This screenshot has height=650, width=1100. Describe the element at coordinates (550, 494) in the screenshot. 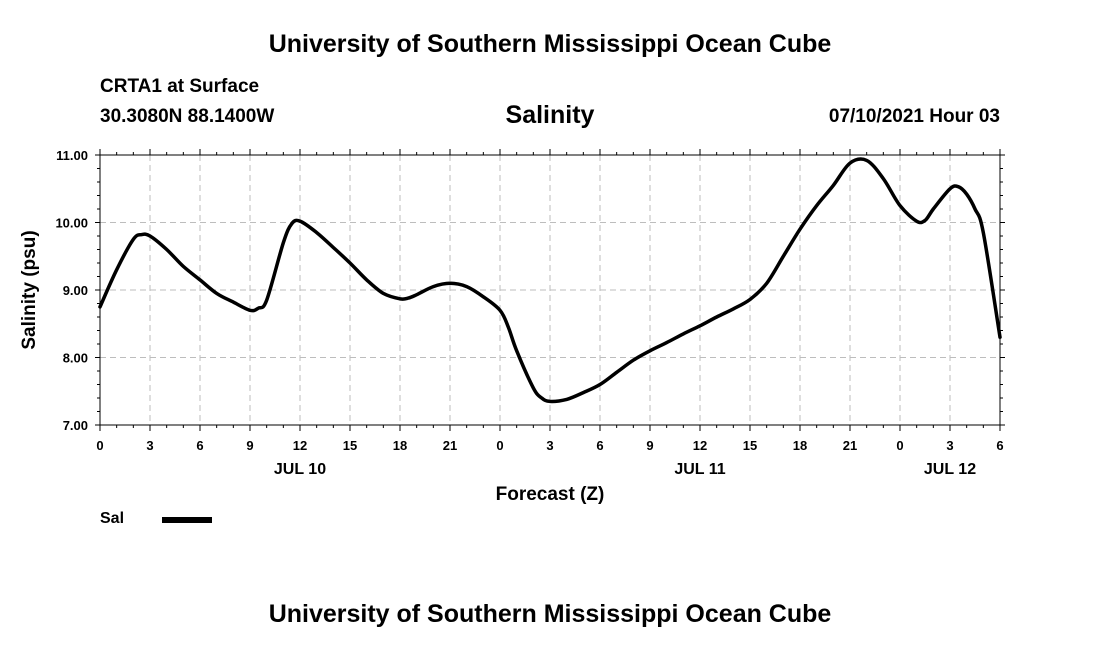

I see `x-axis-label: Forecast (Z)` at that location.